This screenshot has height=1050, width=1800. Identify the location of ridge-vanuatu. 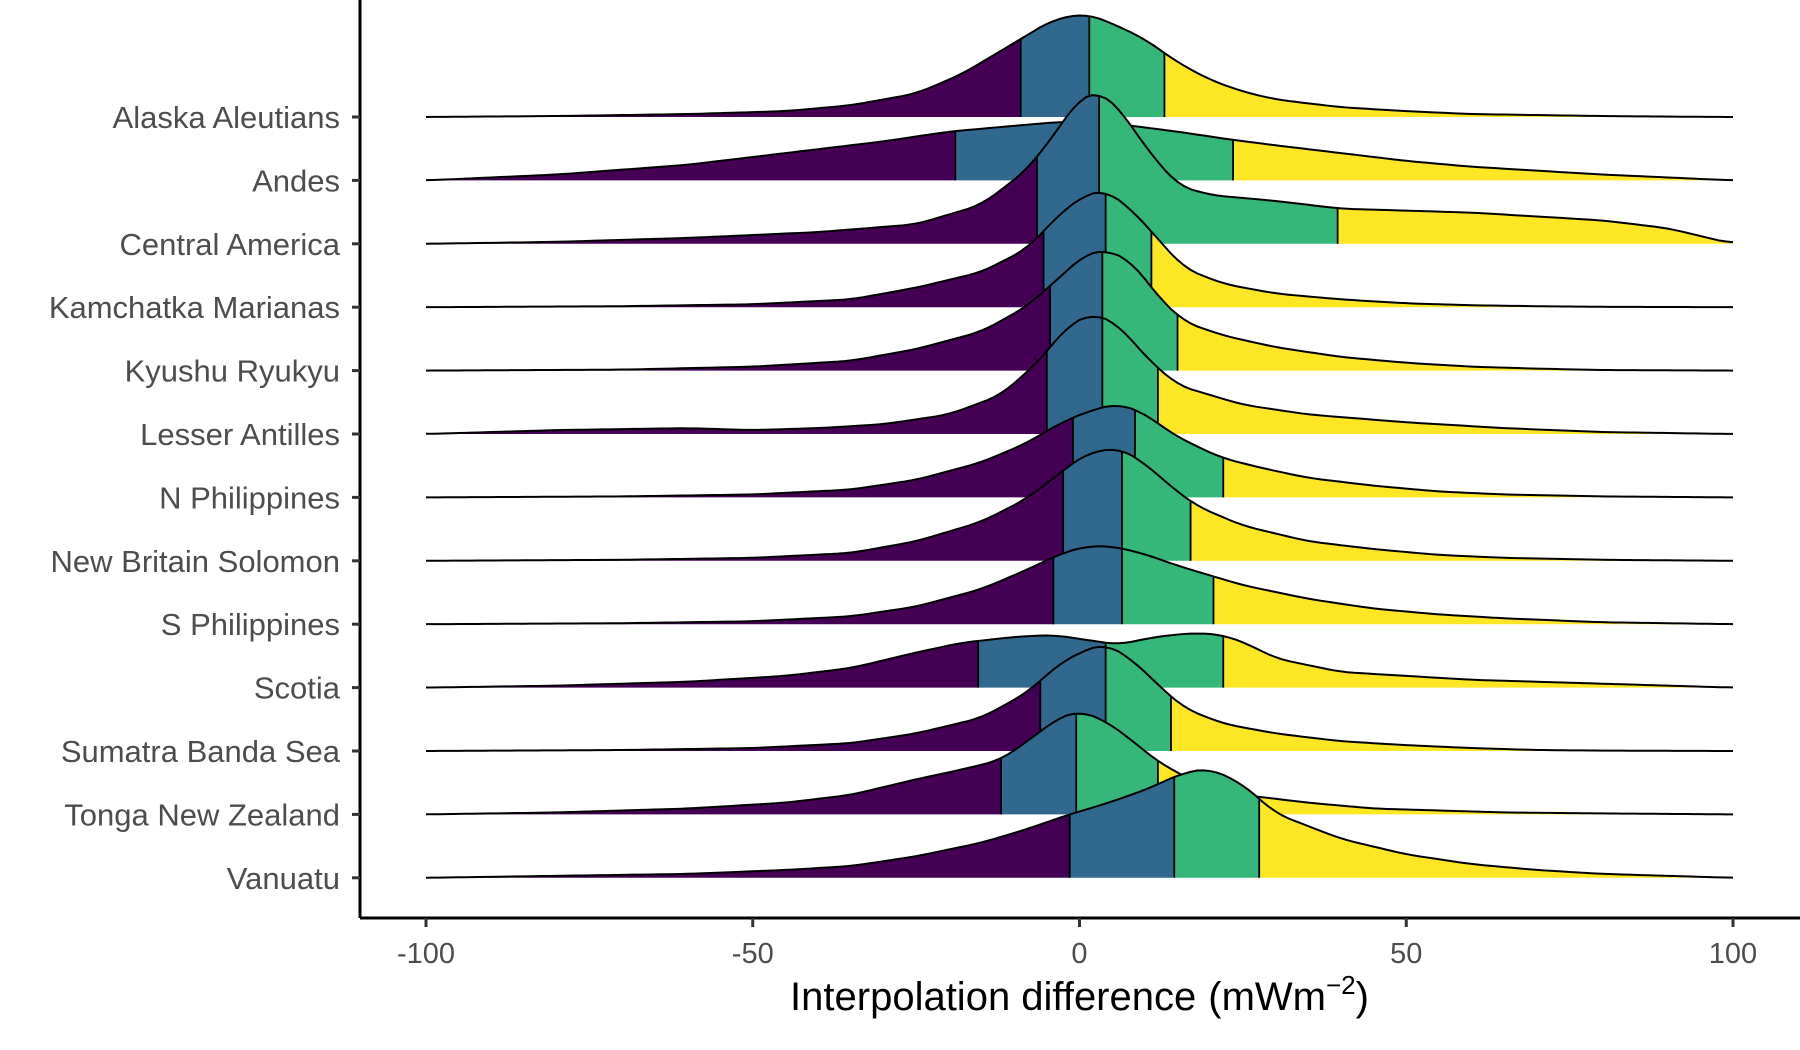
(1079, 824).